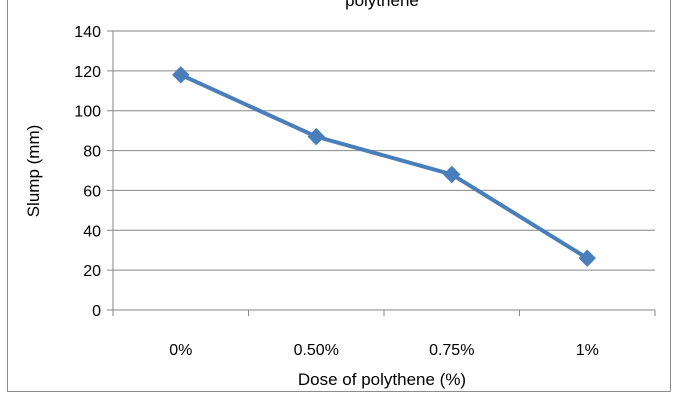  I want to click on x-tick-label: 1%, so click(587, 350).